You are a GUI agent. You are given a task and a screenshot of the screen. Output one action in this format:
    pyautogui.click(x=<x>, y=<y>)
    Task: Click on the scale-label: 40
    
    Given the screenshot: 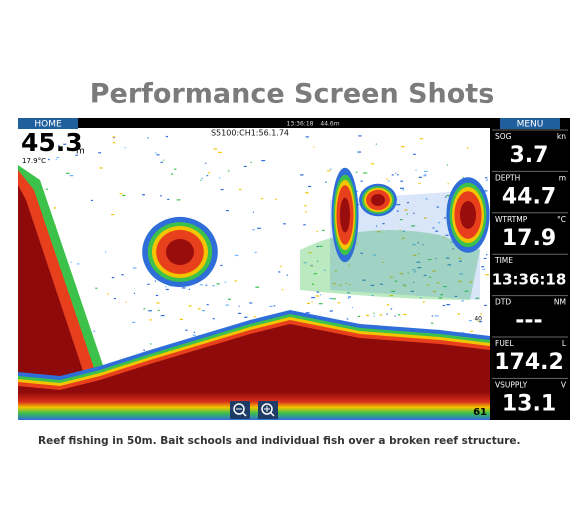 What is the action you would take?
    pyautogui.click(x=478, y=319)
    